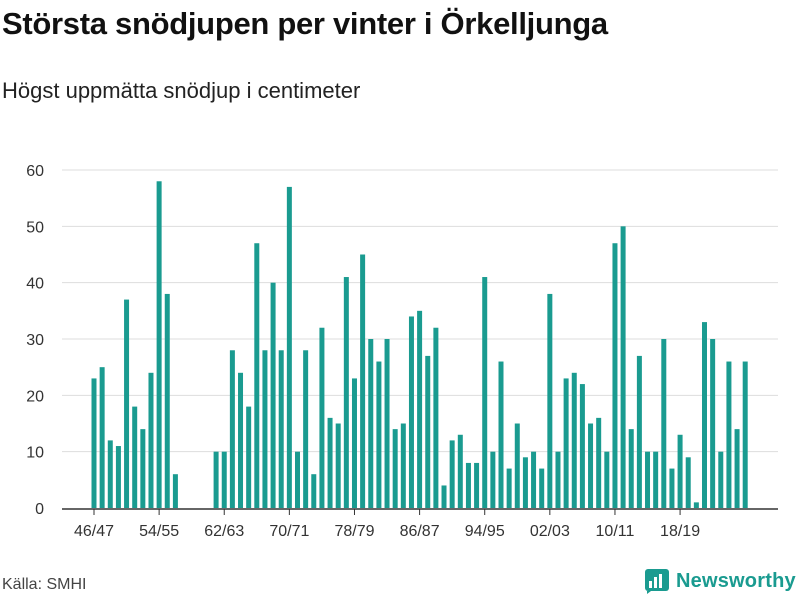 Image resolution: width=800 pixels, height=600 pixels. What do you see at coordinates (35, 453) in the screenshot?
I see `y-tick-label: 10` at bounding box center [35, 453].